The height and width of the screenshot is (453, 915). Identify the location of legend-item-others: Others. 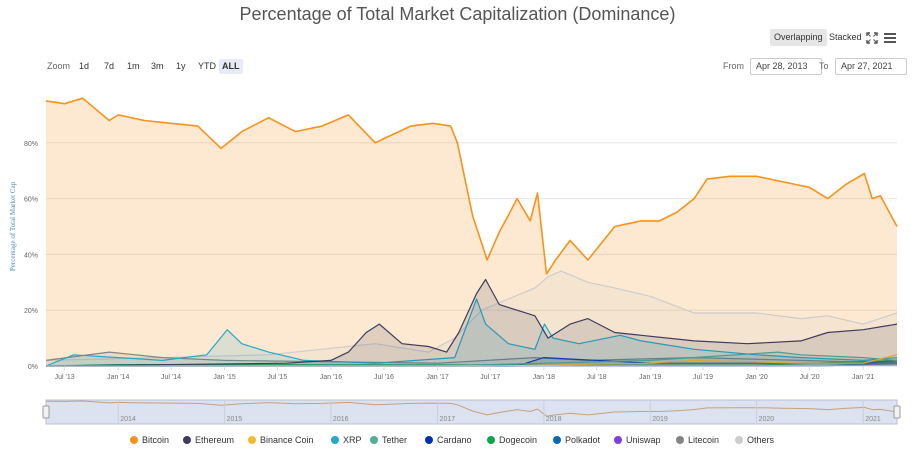
(754, 440).